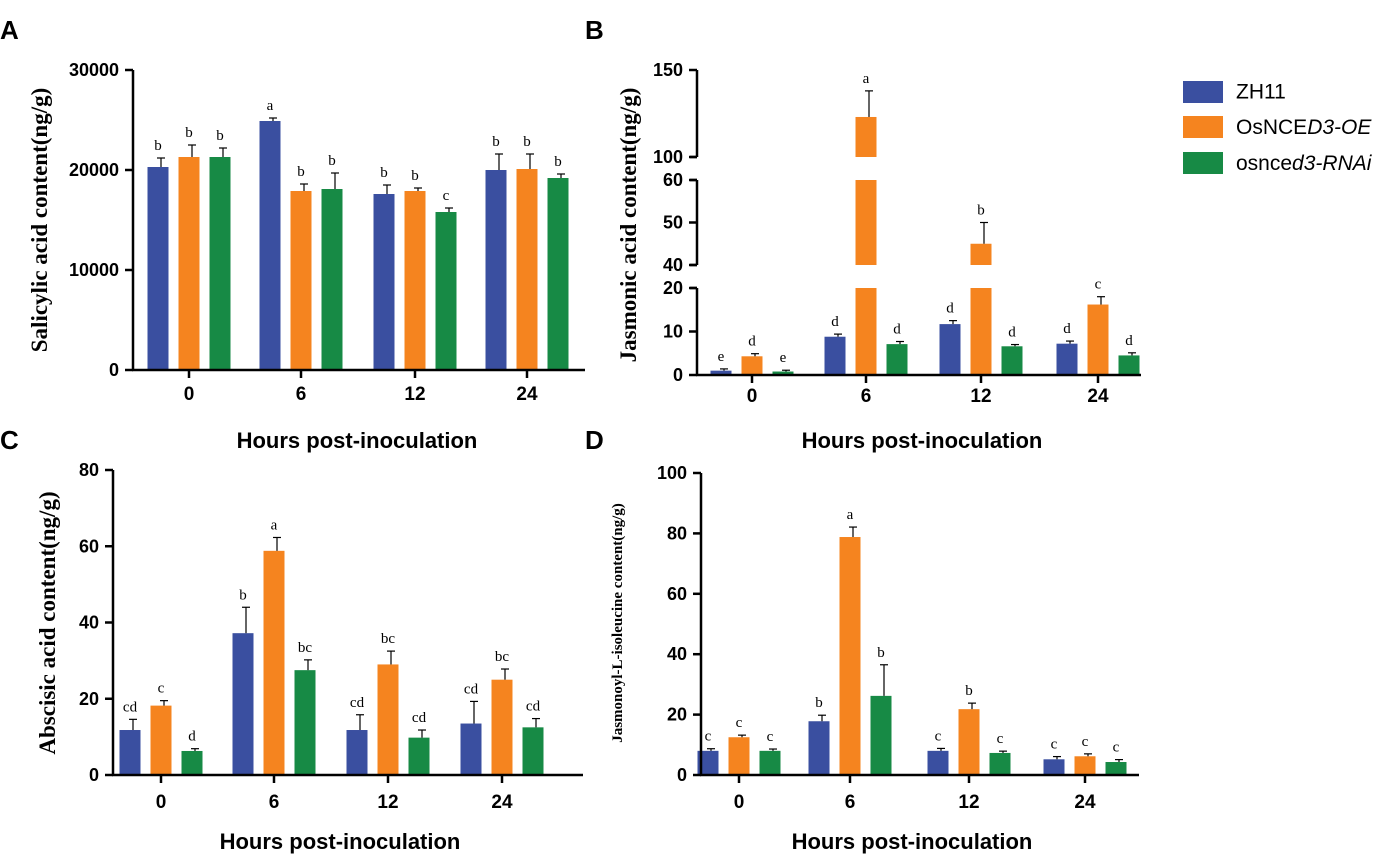 This screenshot has width=1396, height=855. I want to click on y-tick-label: 100, so click(668, 157).